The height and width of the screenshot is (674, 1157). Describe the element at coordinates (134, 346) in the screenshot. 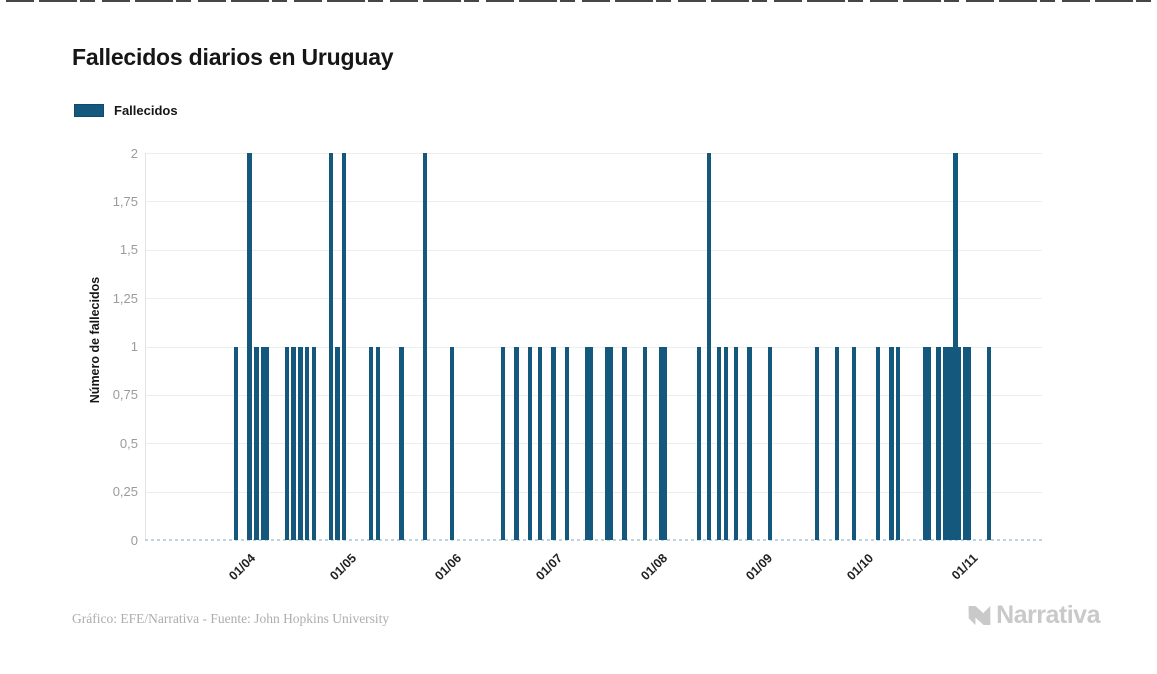

I see `y-tick-label: 1` at that location.